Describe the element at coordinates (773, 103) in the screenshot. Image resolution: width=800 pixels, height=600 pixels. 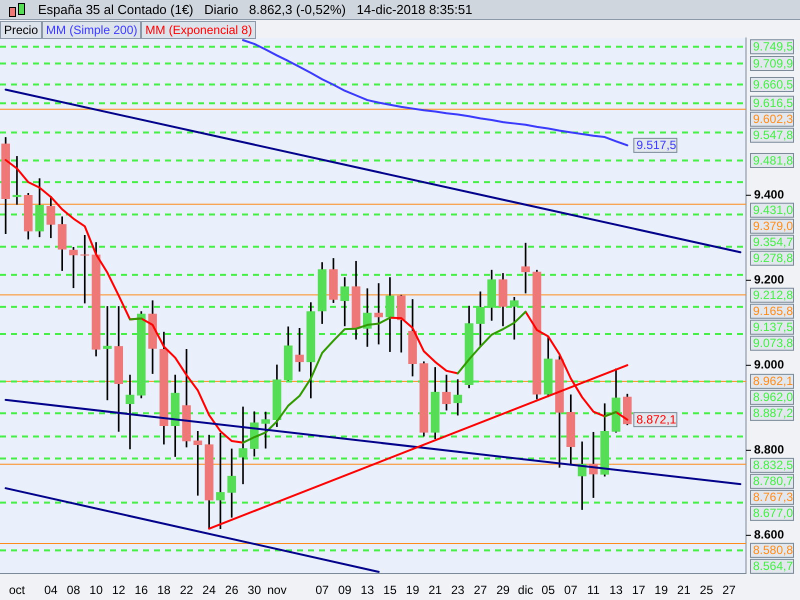
I see `ref-line-label: 9.616,5` at that location.